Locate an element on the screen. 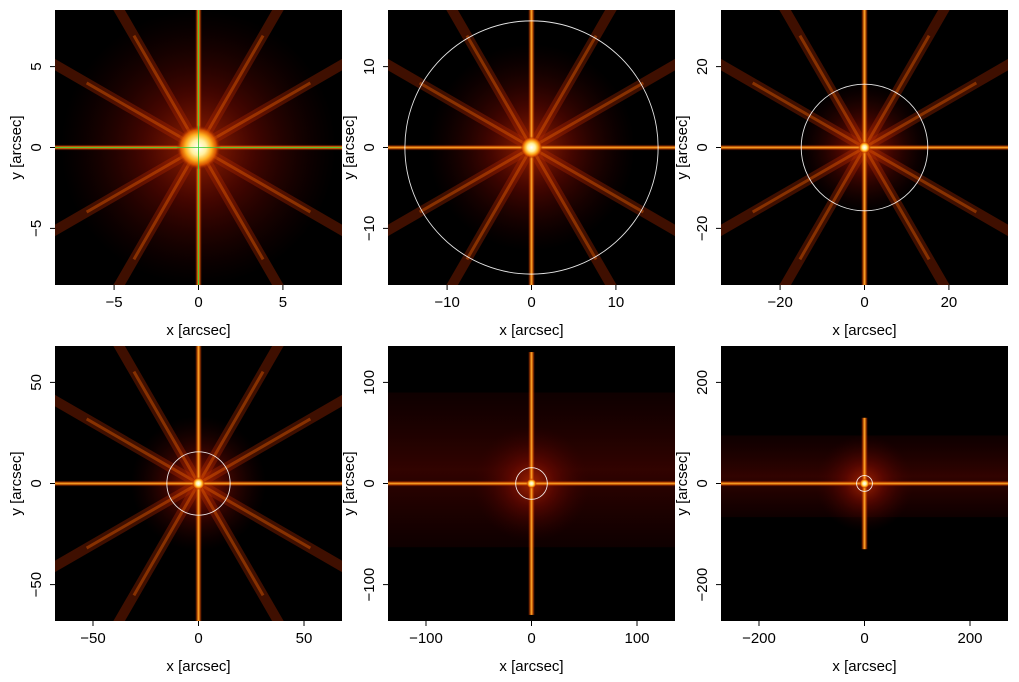 This screenshot has height=682, width=1019. y-tick-label: 20 is located at coordinates (702, 66).